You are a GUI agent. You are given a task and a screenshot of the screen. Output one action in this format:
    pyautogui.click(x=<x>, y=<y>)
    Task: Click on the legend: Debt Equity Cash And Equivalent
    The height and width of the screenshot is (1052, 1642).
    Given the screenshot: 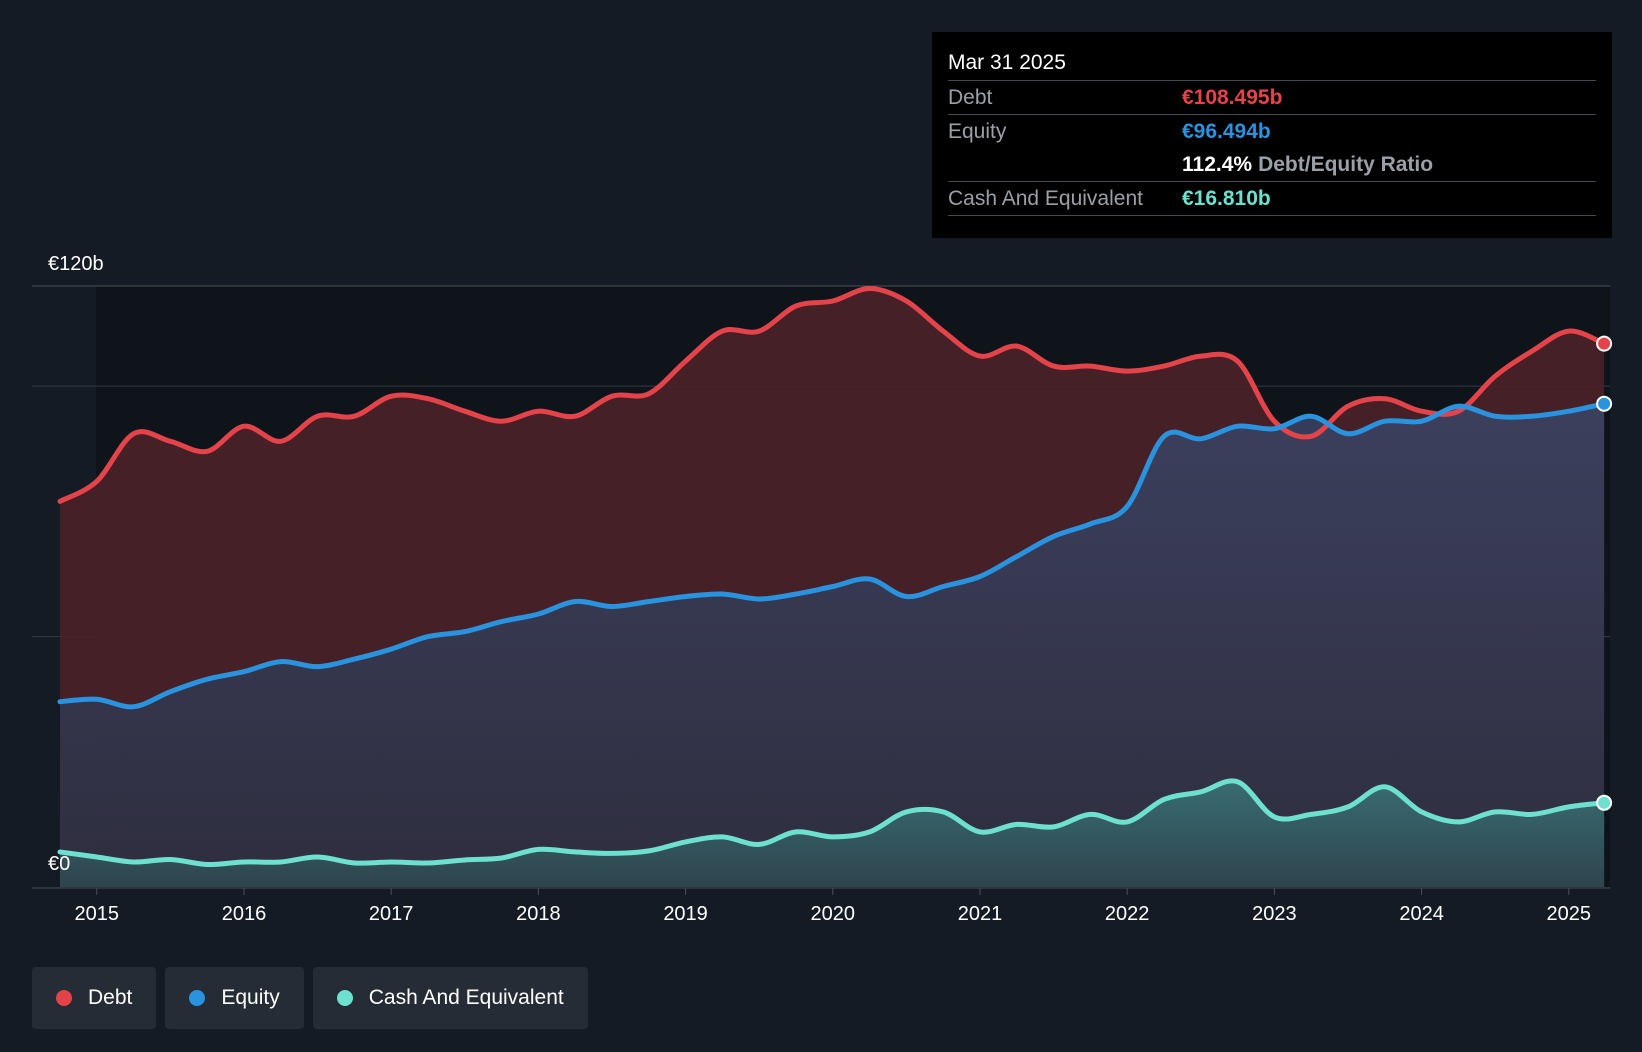 What is the action you would take?
    pyautogui.click(x=310, y=998)
    